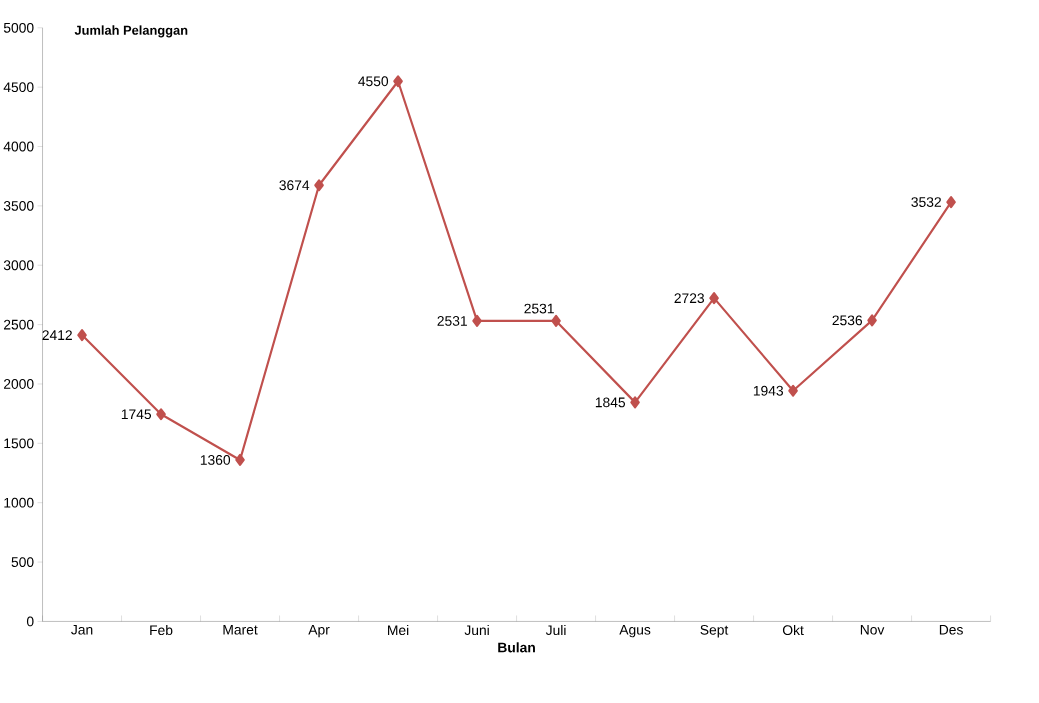 Image resolution: width=1039 pixels, height=703 pixels. What do you see at coordinates (793, 630) in the screenshot?
I see `x-tick-label: Okt` at bounding box center [793, 630].